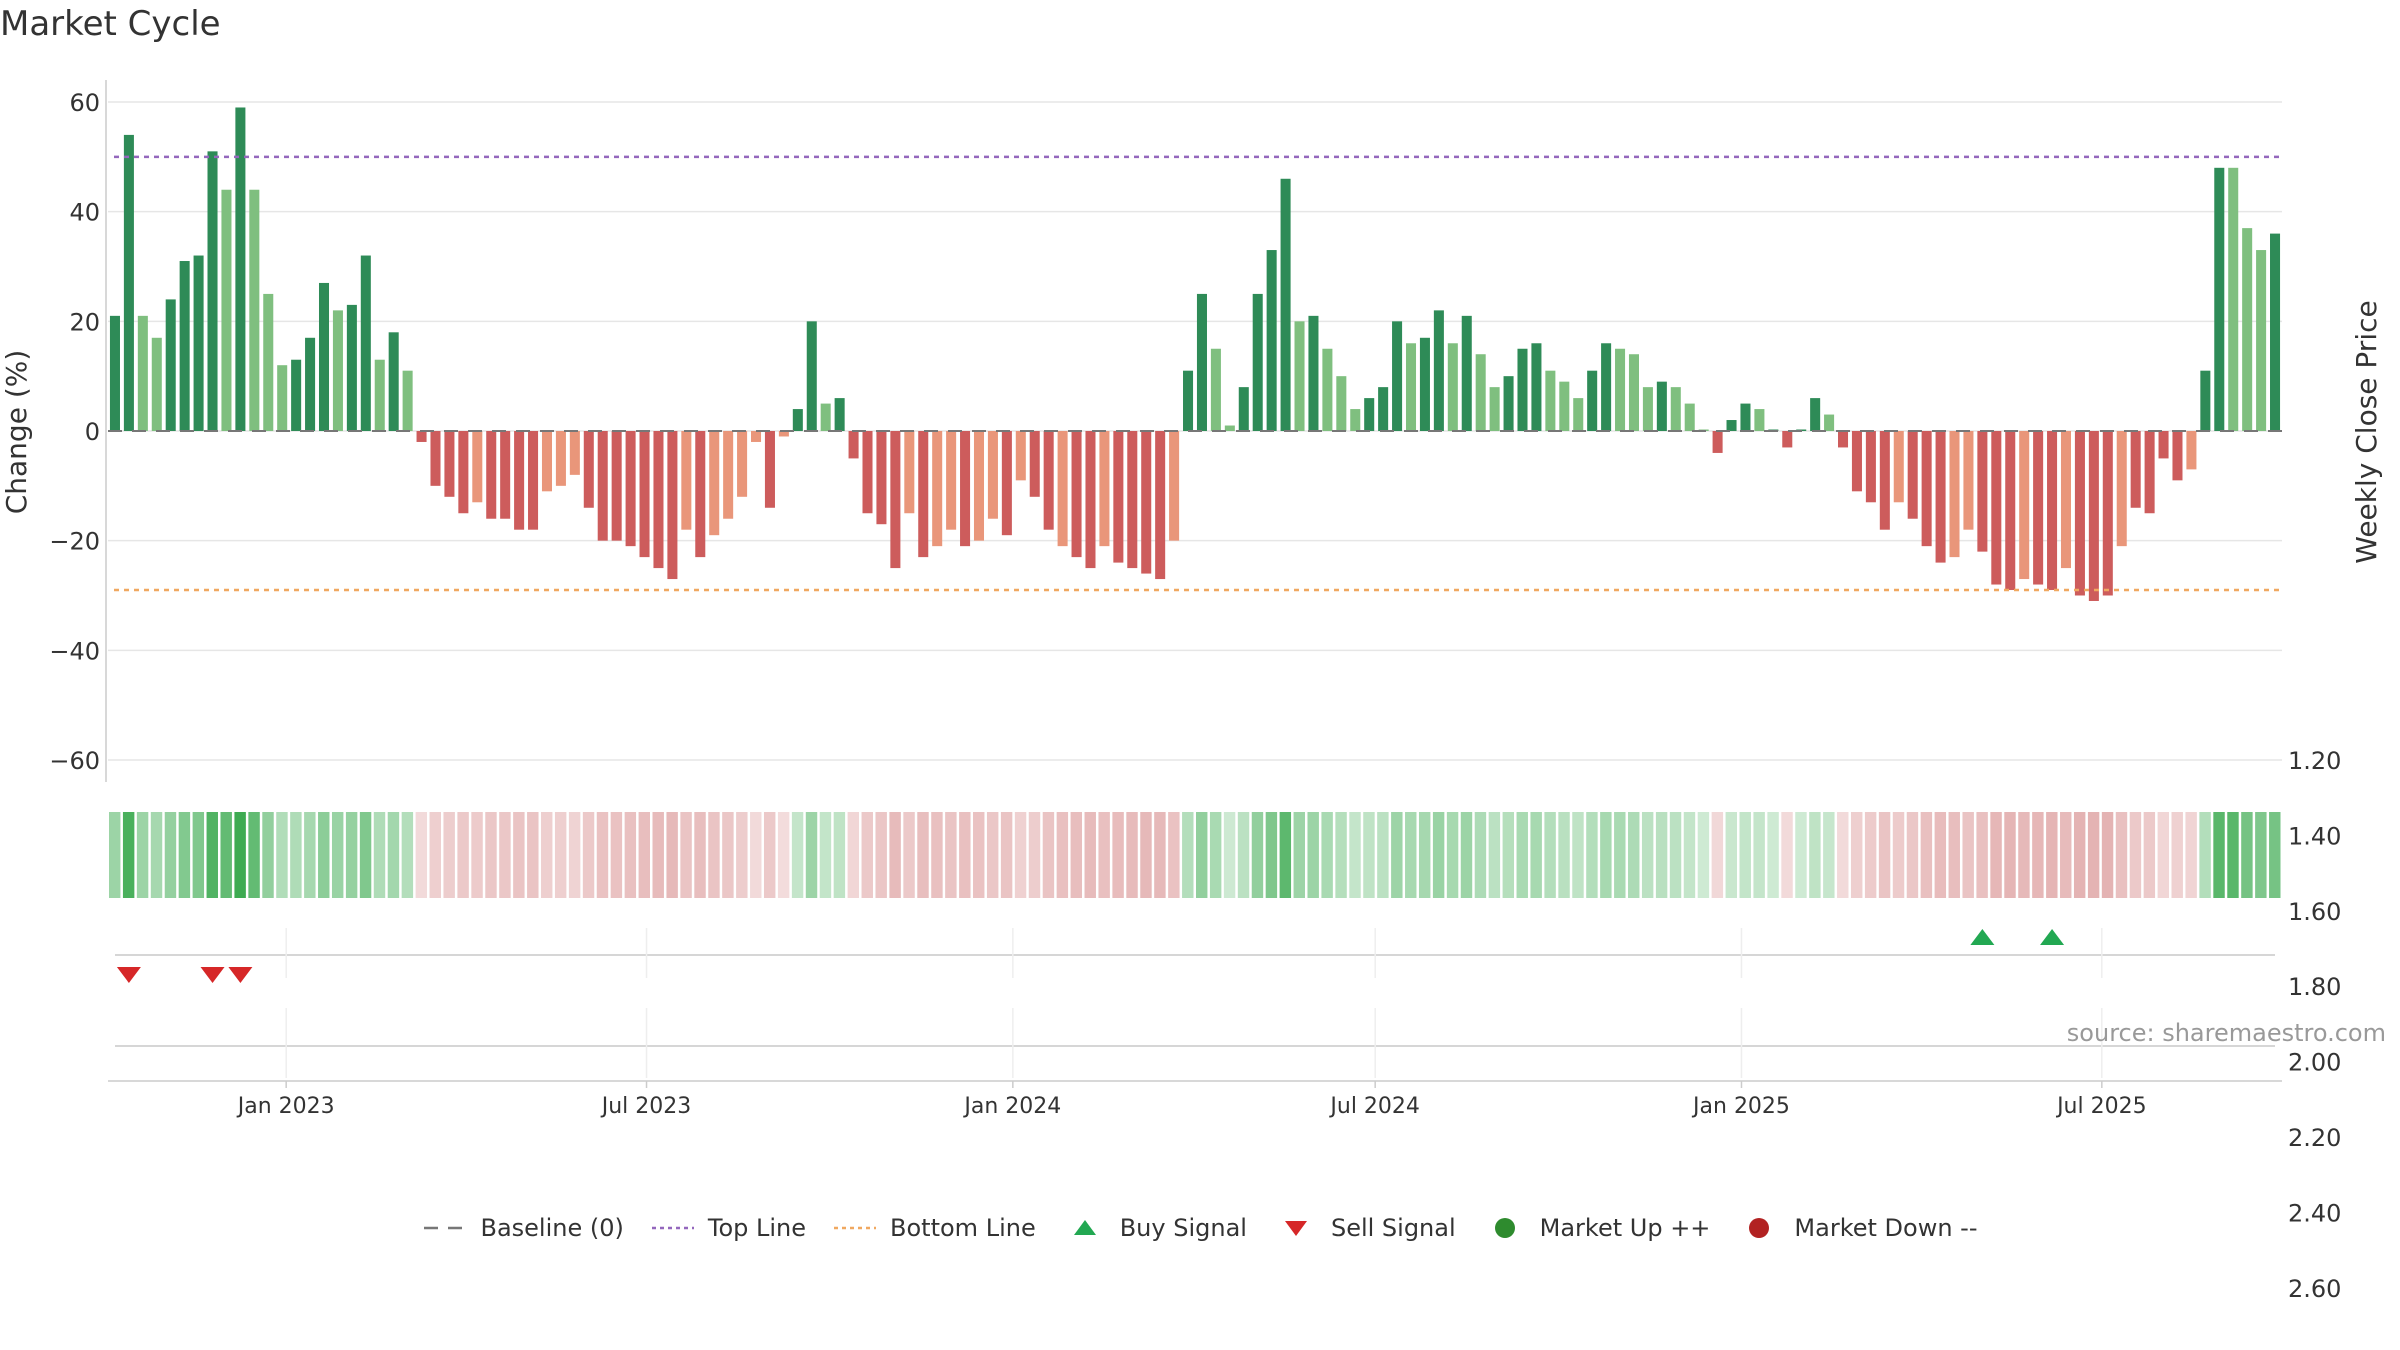 The image size is (2400, 1350). I want to click on legend-label: Bottom Line, so click(963, 1228).